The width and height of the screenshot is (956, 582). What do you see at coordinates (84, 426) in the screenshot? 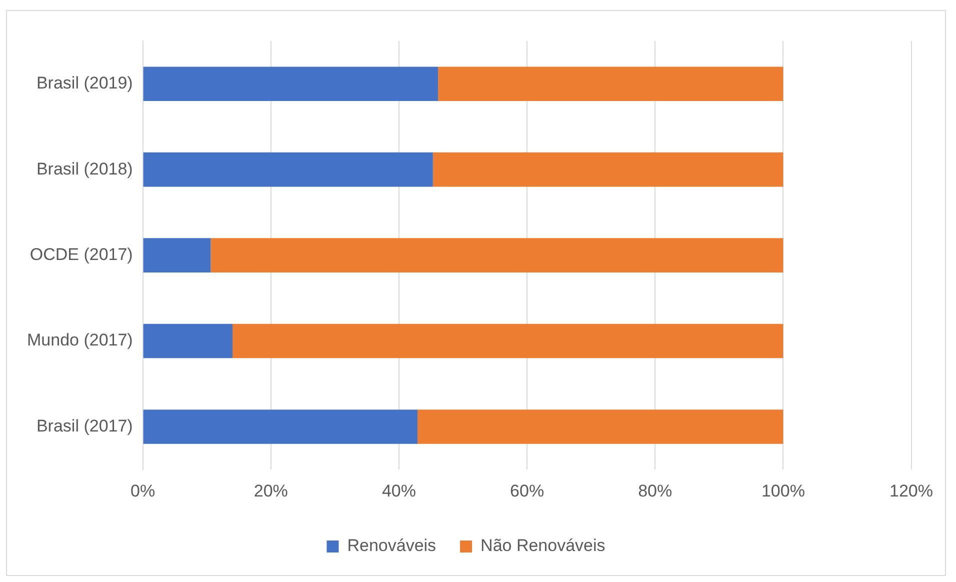
I see `y-tick-label: Brasil (2017)` at bounding box center [84, 426].